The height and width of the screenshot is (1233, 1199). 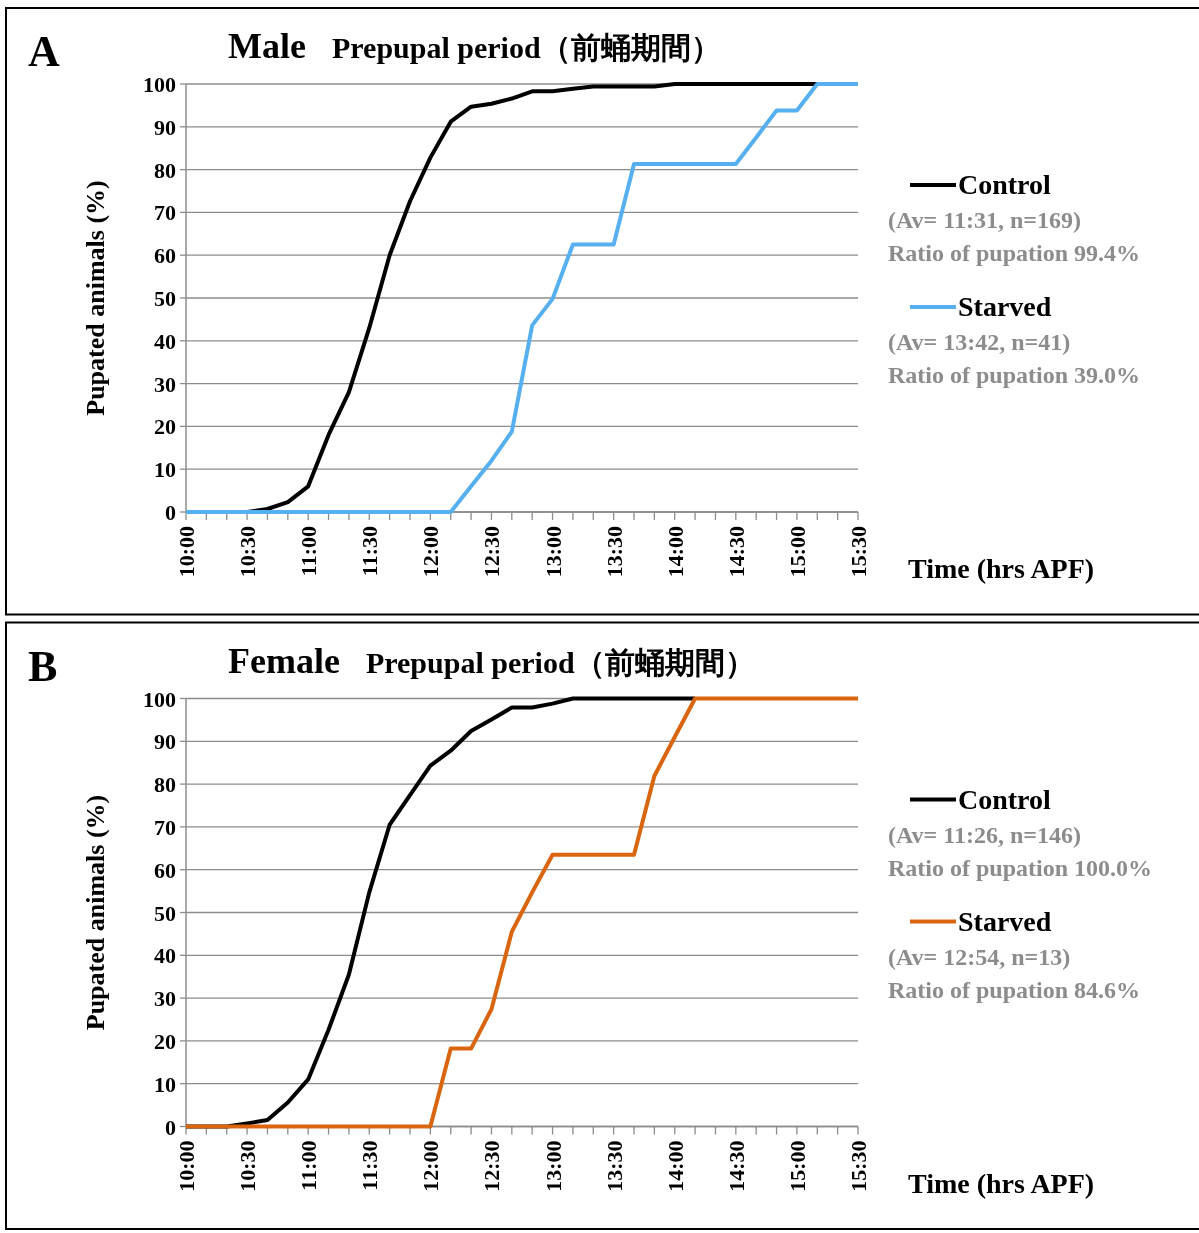 I want to click on text: Ratio of pupation 100.0%, so click(x=1020, y=867).